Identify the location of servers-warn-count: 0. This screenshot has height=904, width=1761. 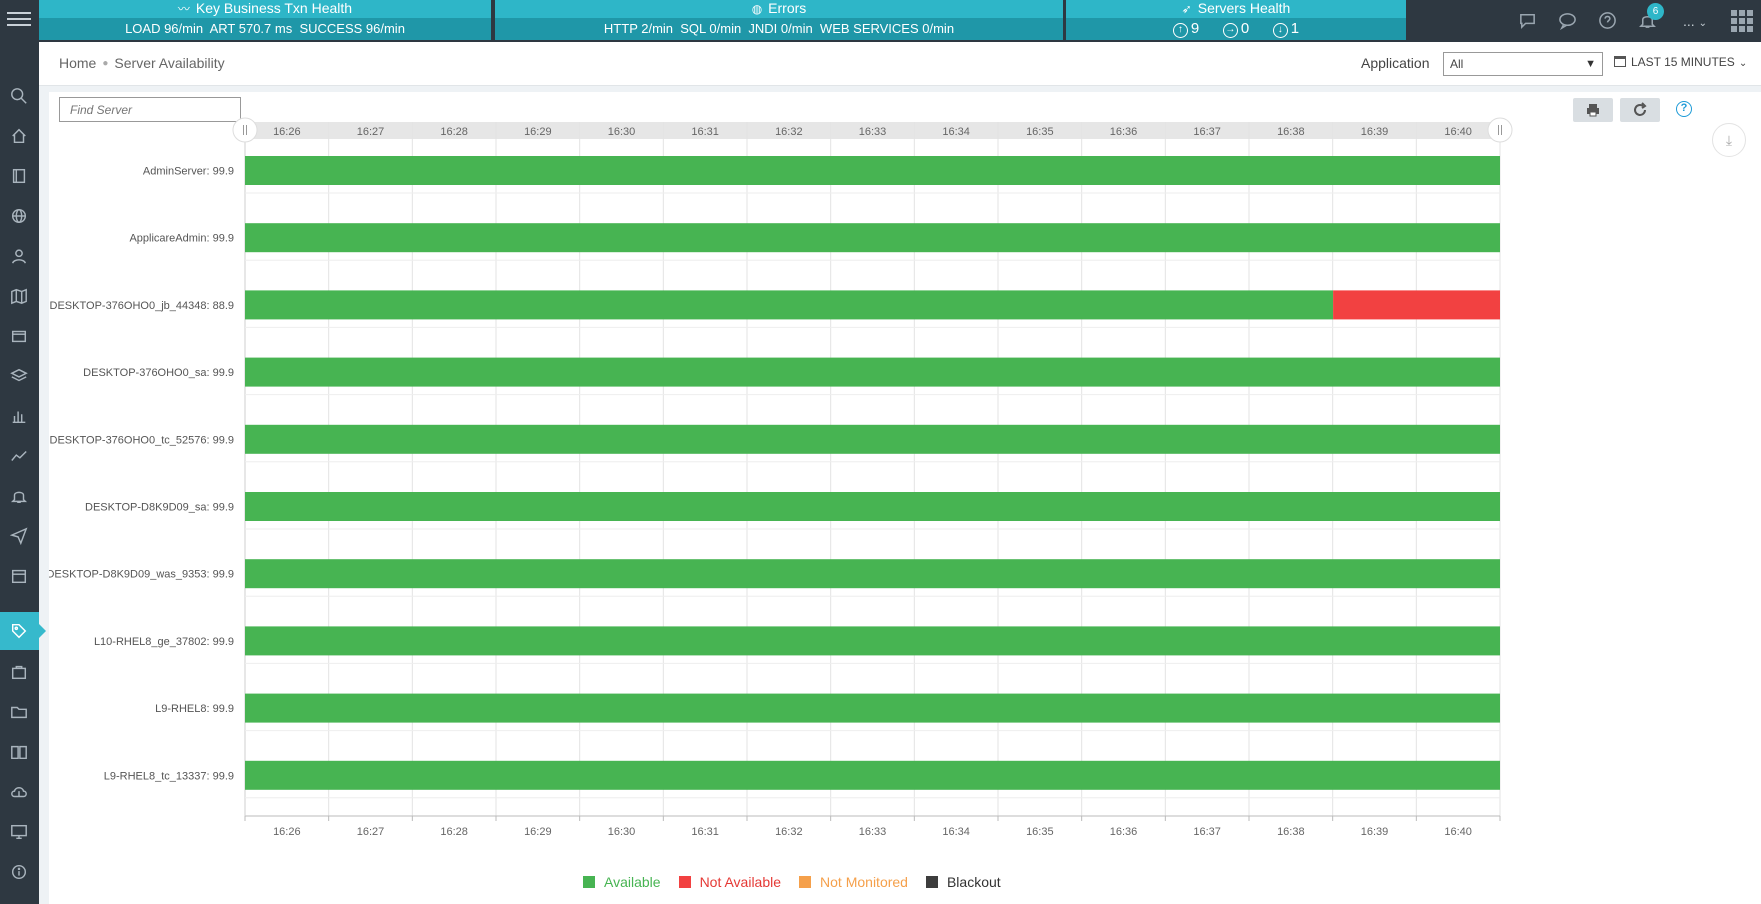
(1245, 28).